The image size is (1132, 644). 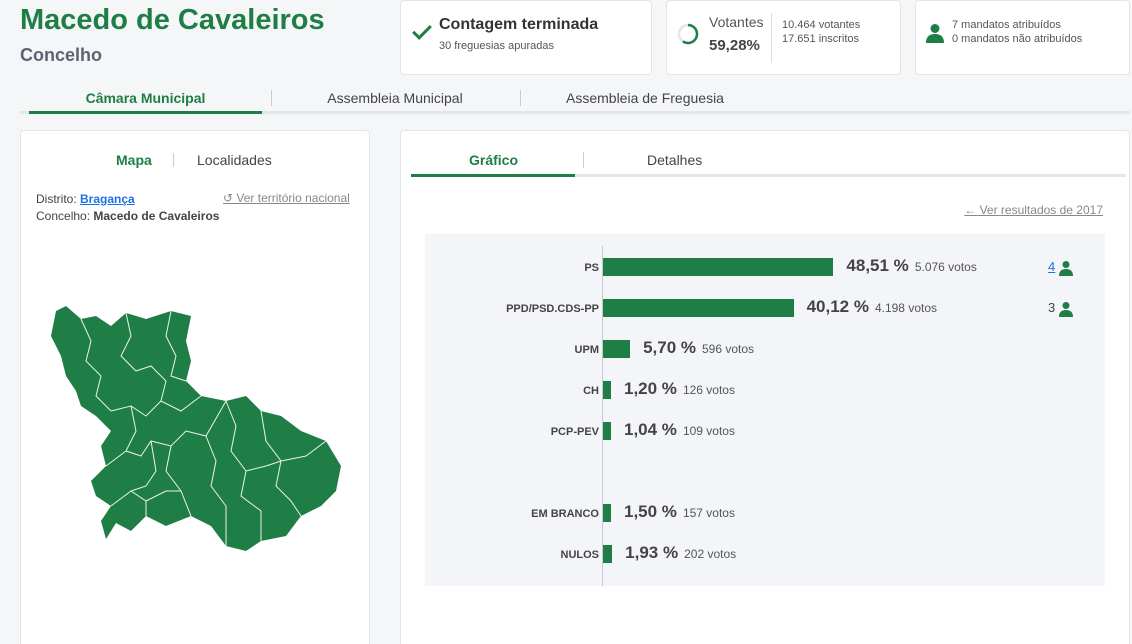 What do you see at coordinates (519, 24) in the screenshot?
I see `count-status-title: Contagem terminada` at bounding box center [519, 24].